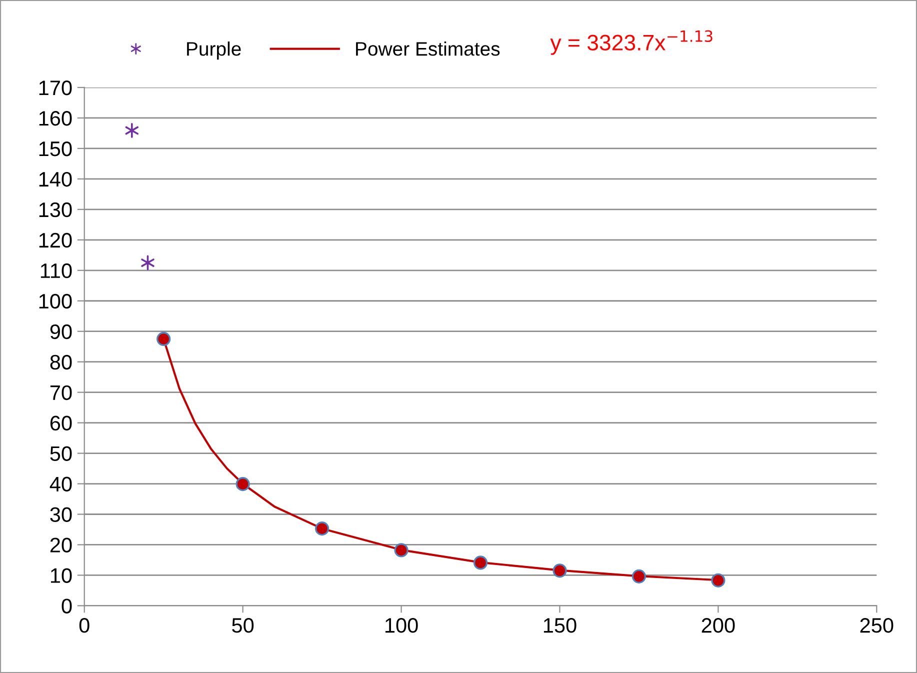  I want to click on y-tick-label: 130, so click(55, 210).